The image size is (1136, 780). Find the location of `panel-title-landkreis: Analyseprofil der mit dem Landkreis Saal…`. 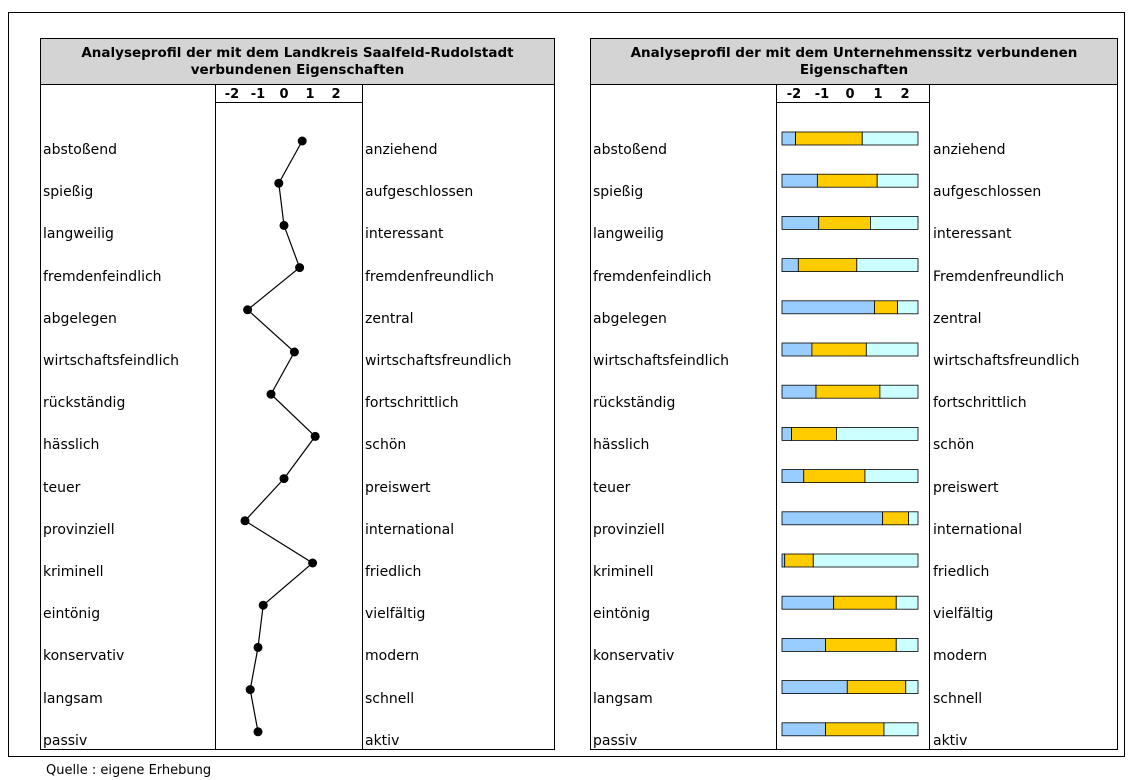

panel-title-landkreis: Analyseprofil der mit dem Landkreis Saal… is located at coordinates (297, 62).